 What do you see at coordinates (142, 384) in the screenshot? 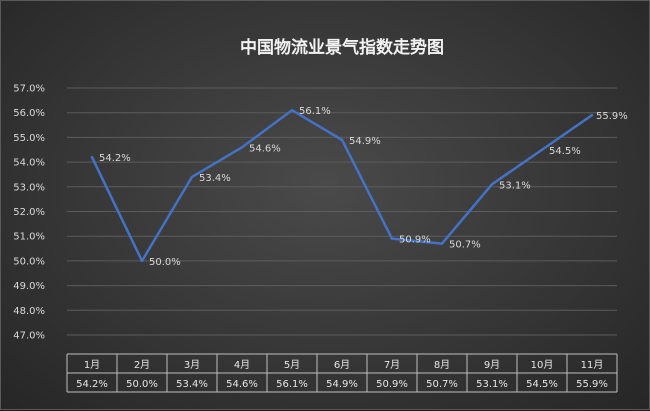
I see `table-value-cell: 50.0%` at bounding box center [142, 384].